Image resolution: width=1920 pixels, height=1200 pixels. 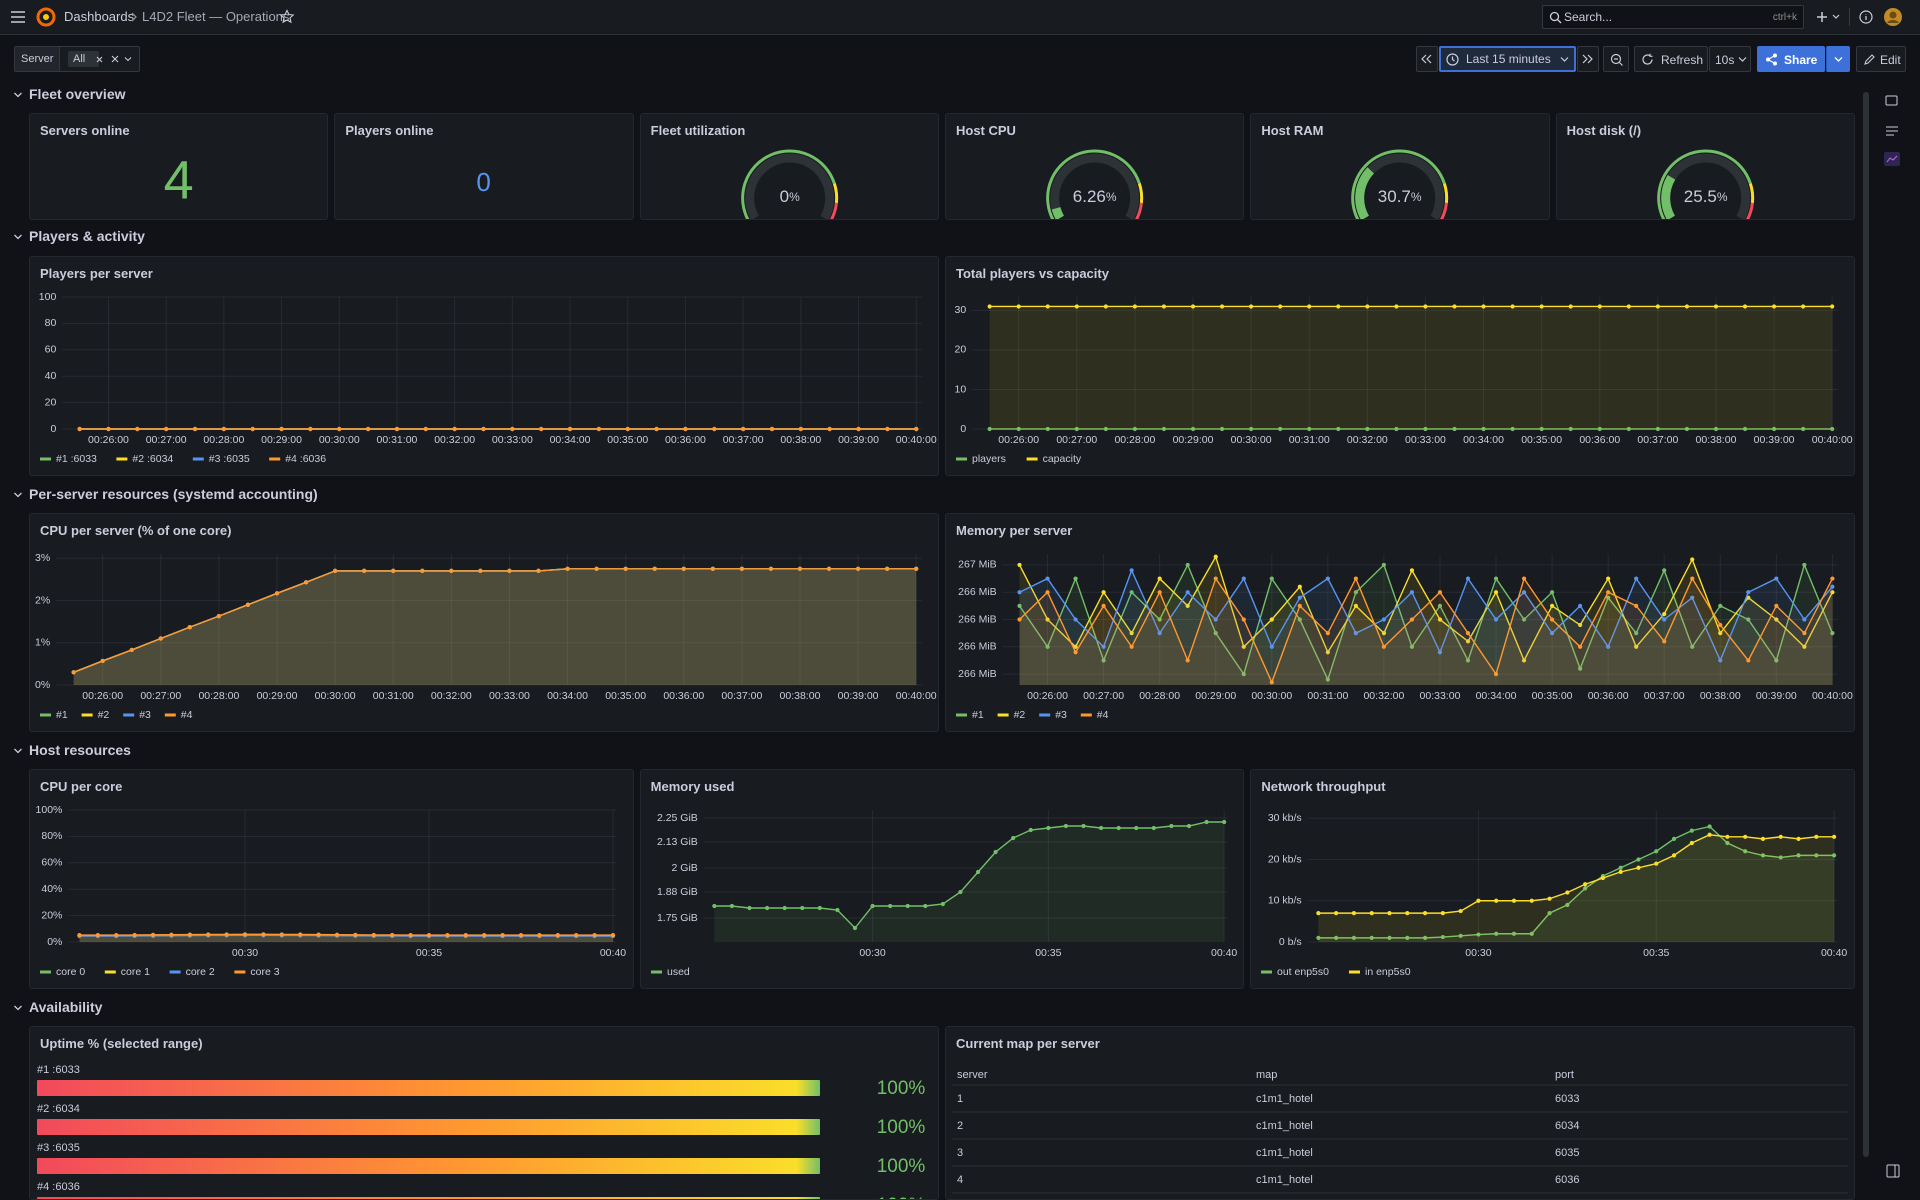 What do you see at coordinates (1616, 59) in the screenshot?
I see `zoom-out` at bounding box center [1616, 59].